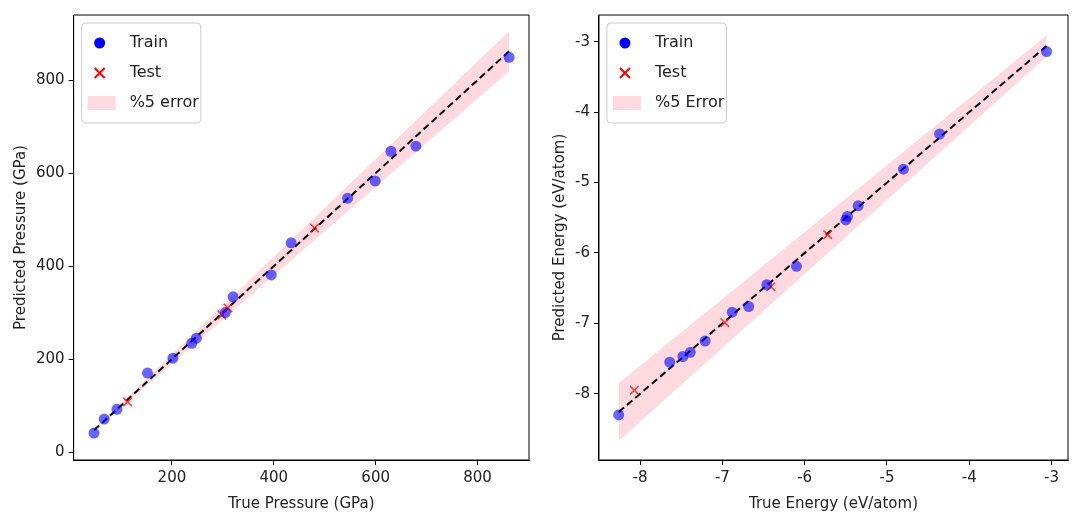 This screenshot has height=519, width=1078. Describe the element at coordinates (805, 476) in the screenshot. I see `x-tick-label: -6` at that location.